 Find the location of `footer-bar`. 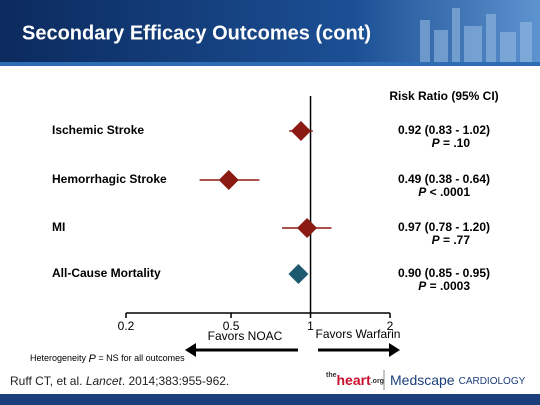

footer-bar is located at coordinates (270, 399).